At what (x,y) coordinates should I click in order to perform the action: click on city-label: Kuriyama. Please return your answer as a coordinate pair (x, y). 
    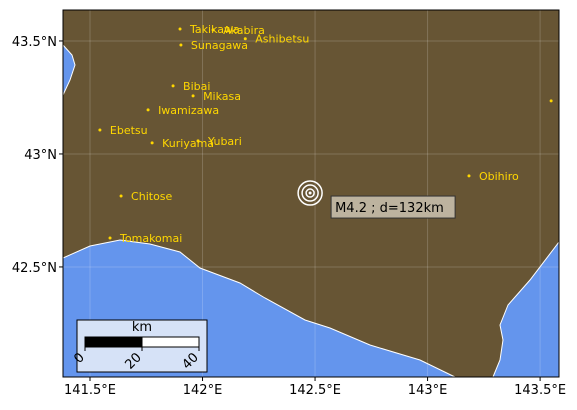
    Looking at the image, I should click on (188, 143).